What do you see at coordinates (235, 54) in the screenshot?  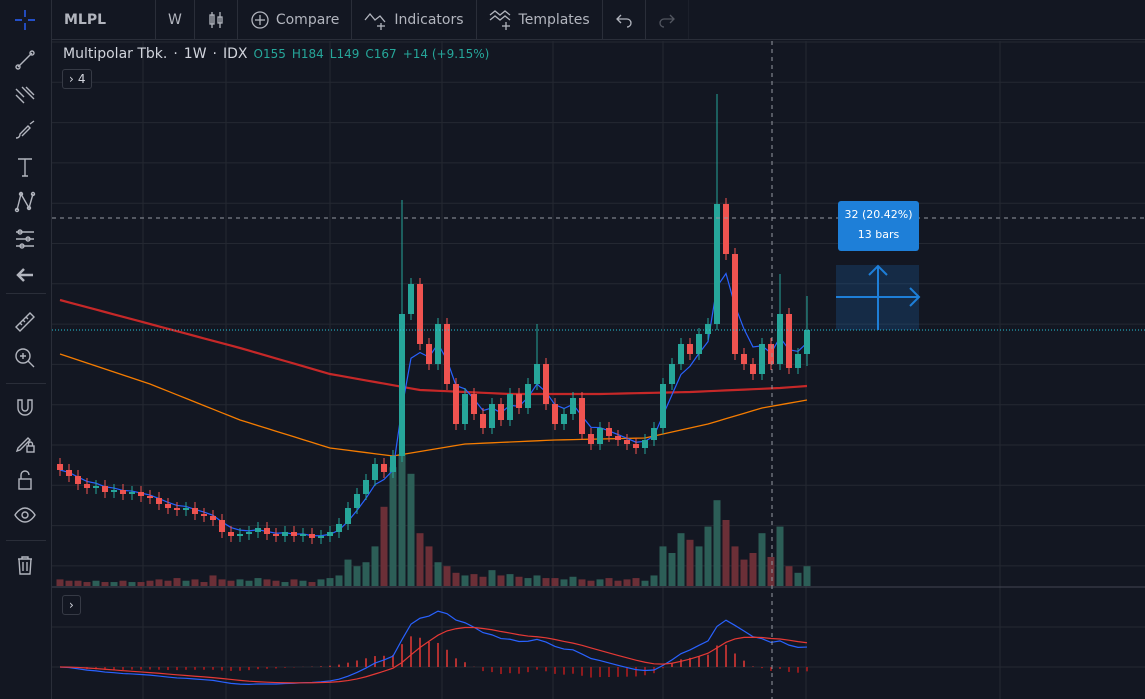 I see `legend-exchange: IDX` at bounding box center [235, 54].